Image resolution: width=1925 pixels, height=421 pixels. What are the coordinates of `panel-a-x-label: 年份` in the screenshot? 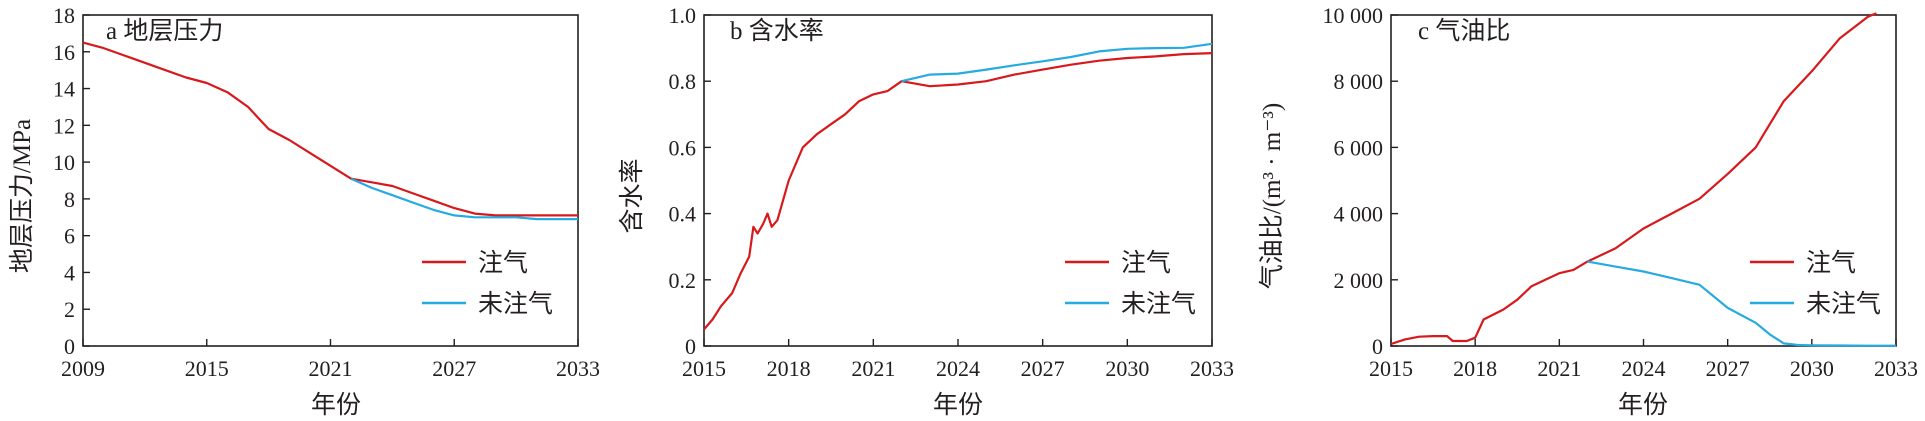 It's located at (336, 405).